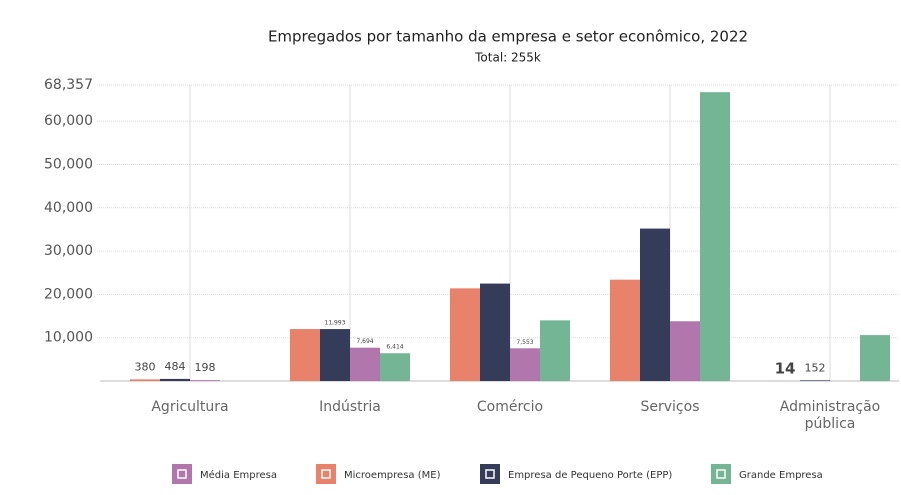 Image resolution: width=901 pixels, height=495 pixels. Describe the element at coordinates (524, 342) in the screenshot. I see `value-label: 7,553` at that location.